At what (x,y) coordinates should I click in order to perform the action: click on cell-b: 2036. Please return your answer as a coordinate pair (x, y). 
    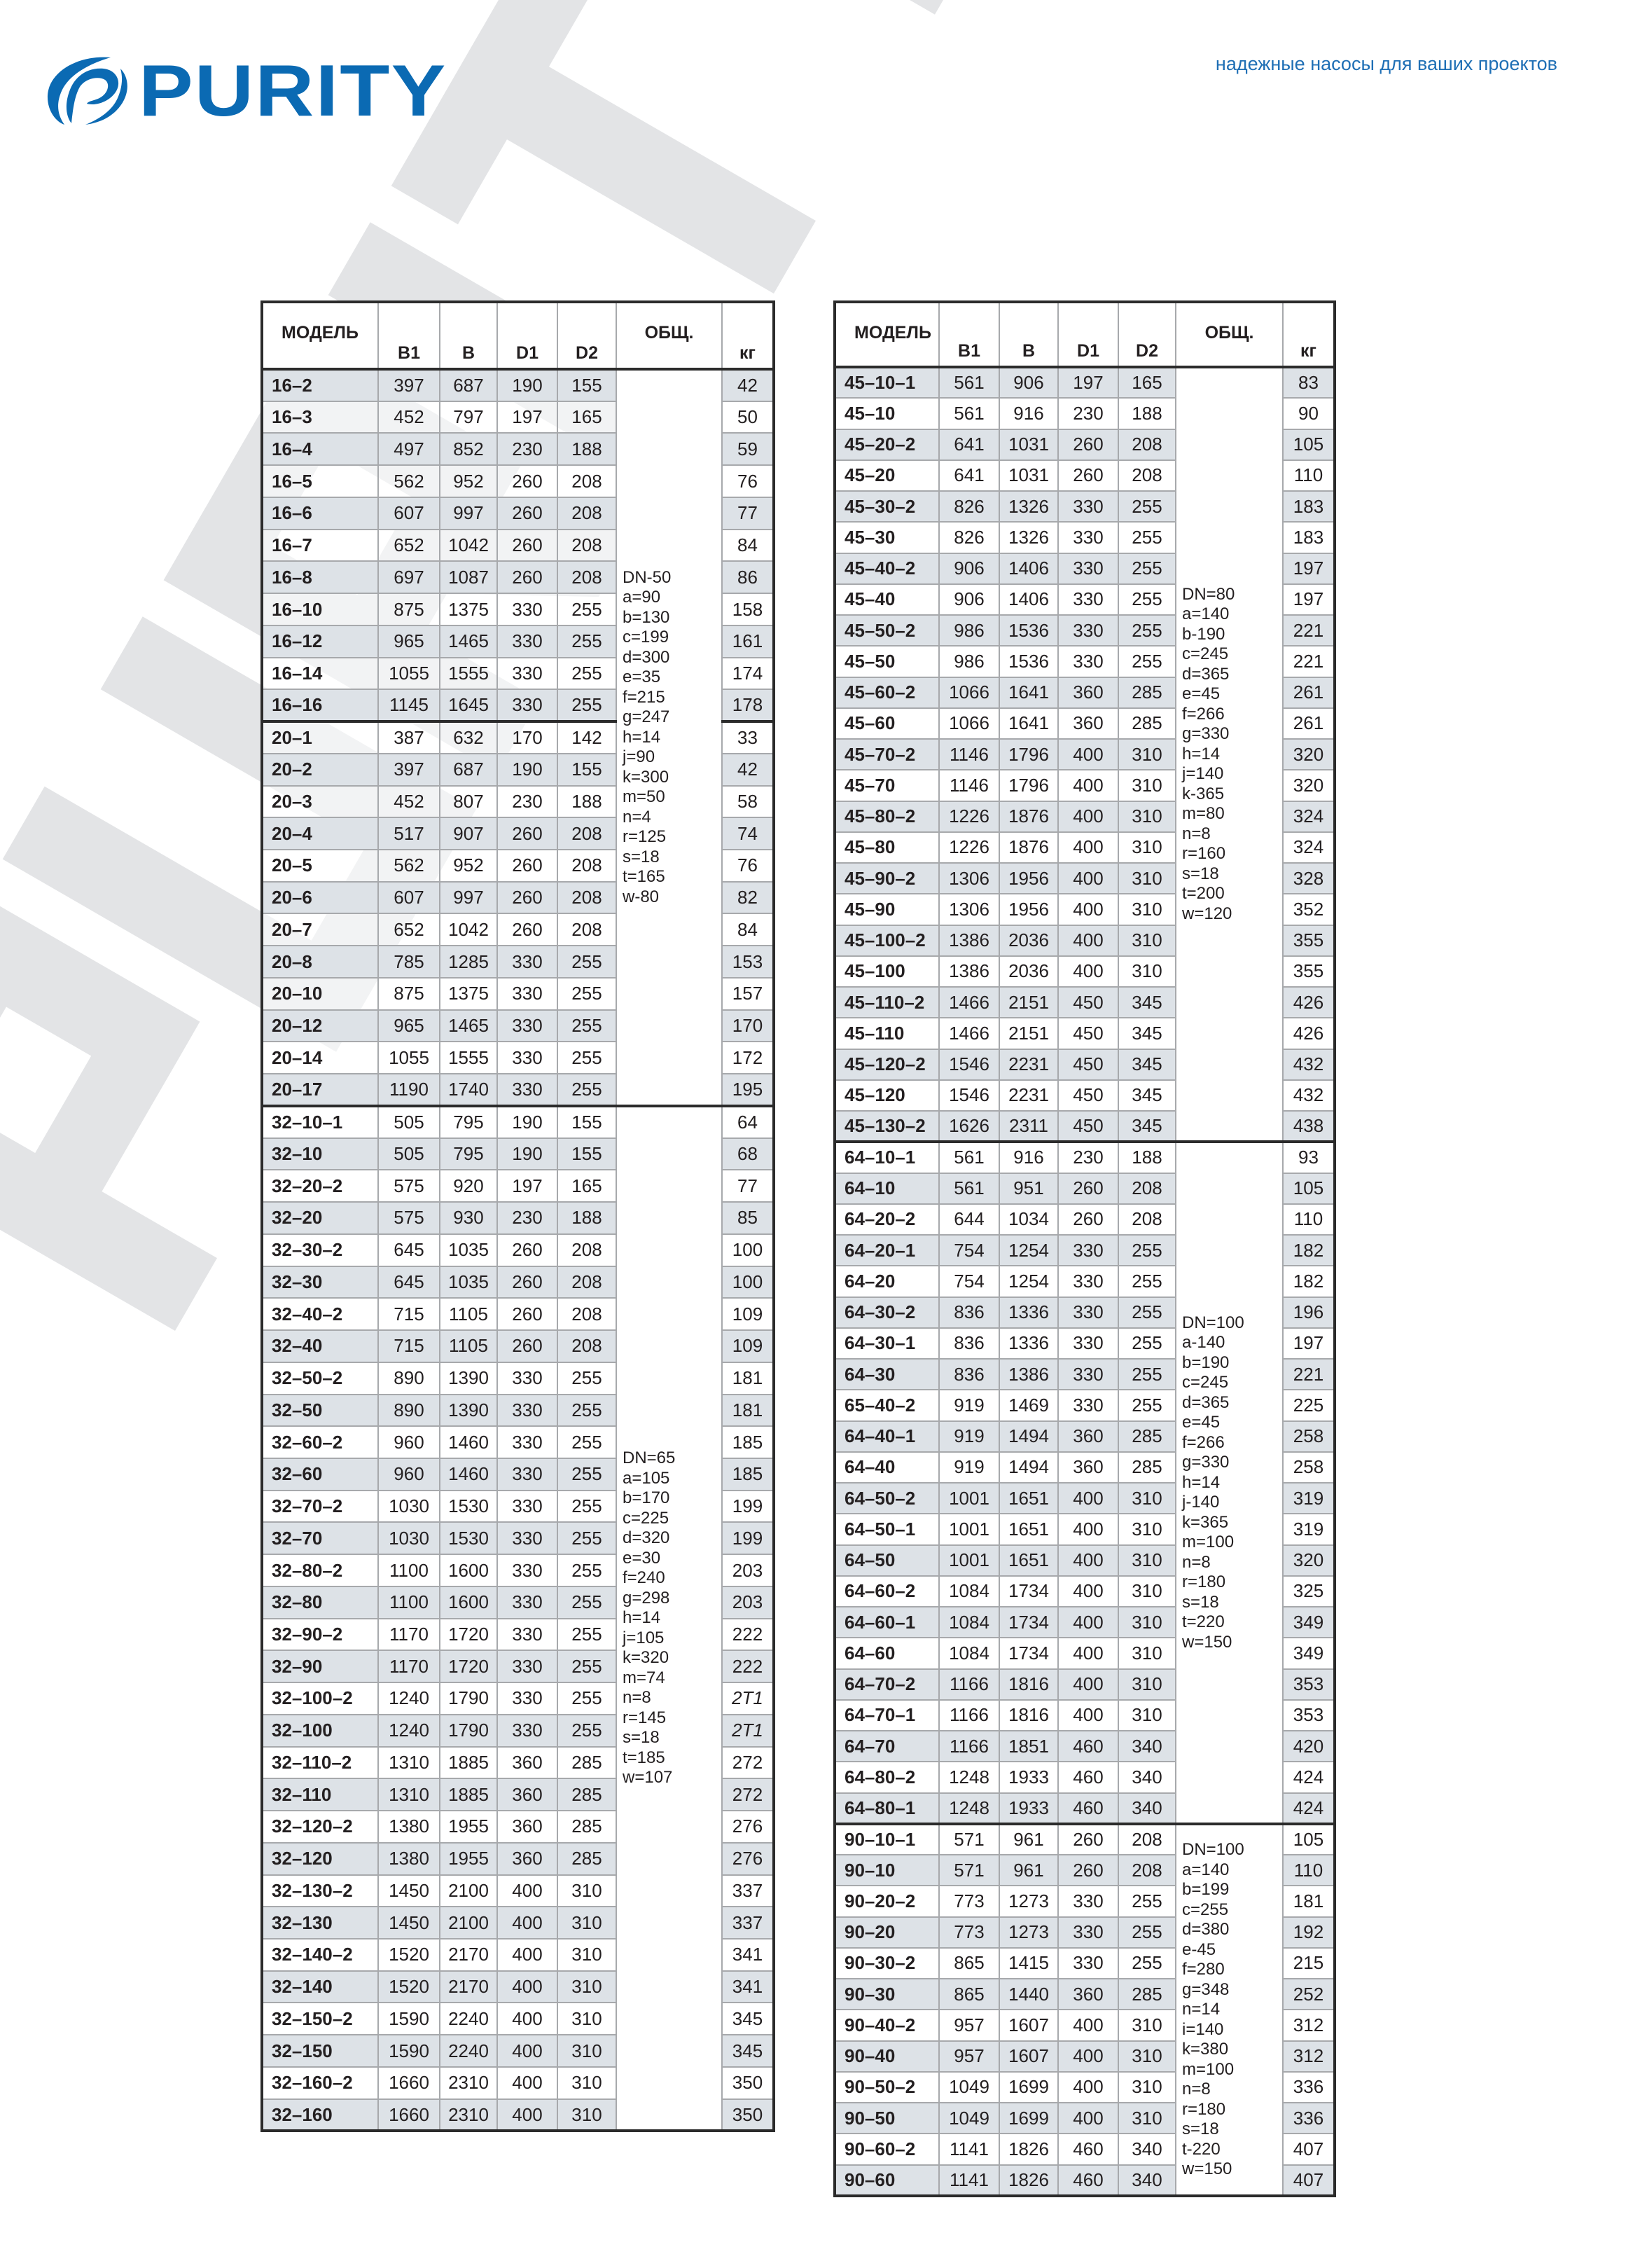
    Looking at the image, I should click on (1029, 971).